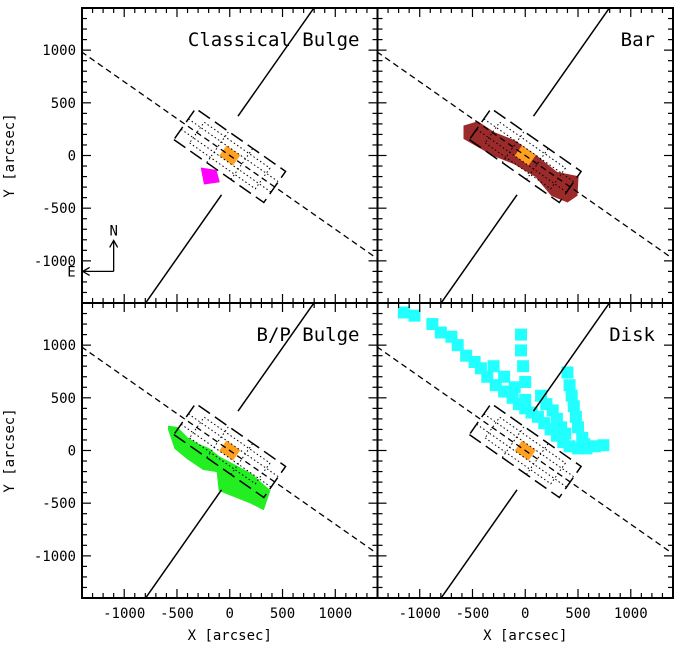 The width and height of the screenshot is (681, 650). Describe the element at coordinates (638, 40) in the screenshot. I see `panel-title: Bar` at that location.